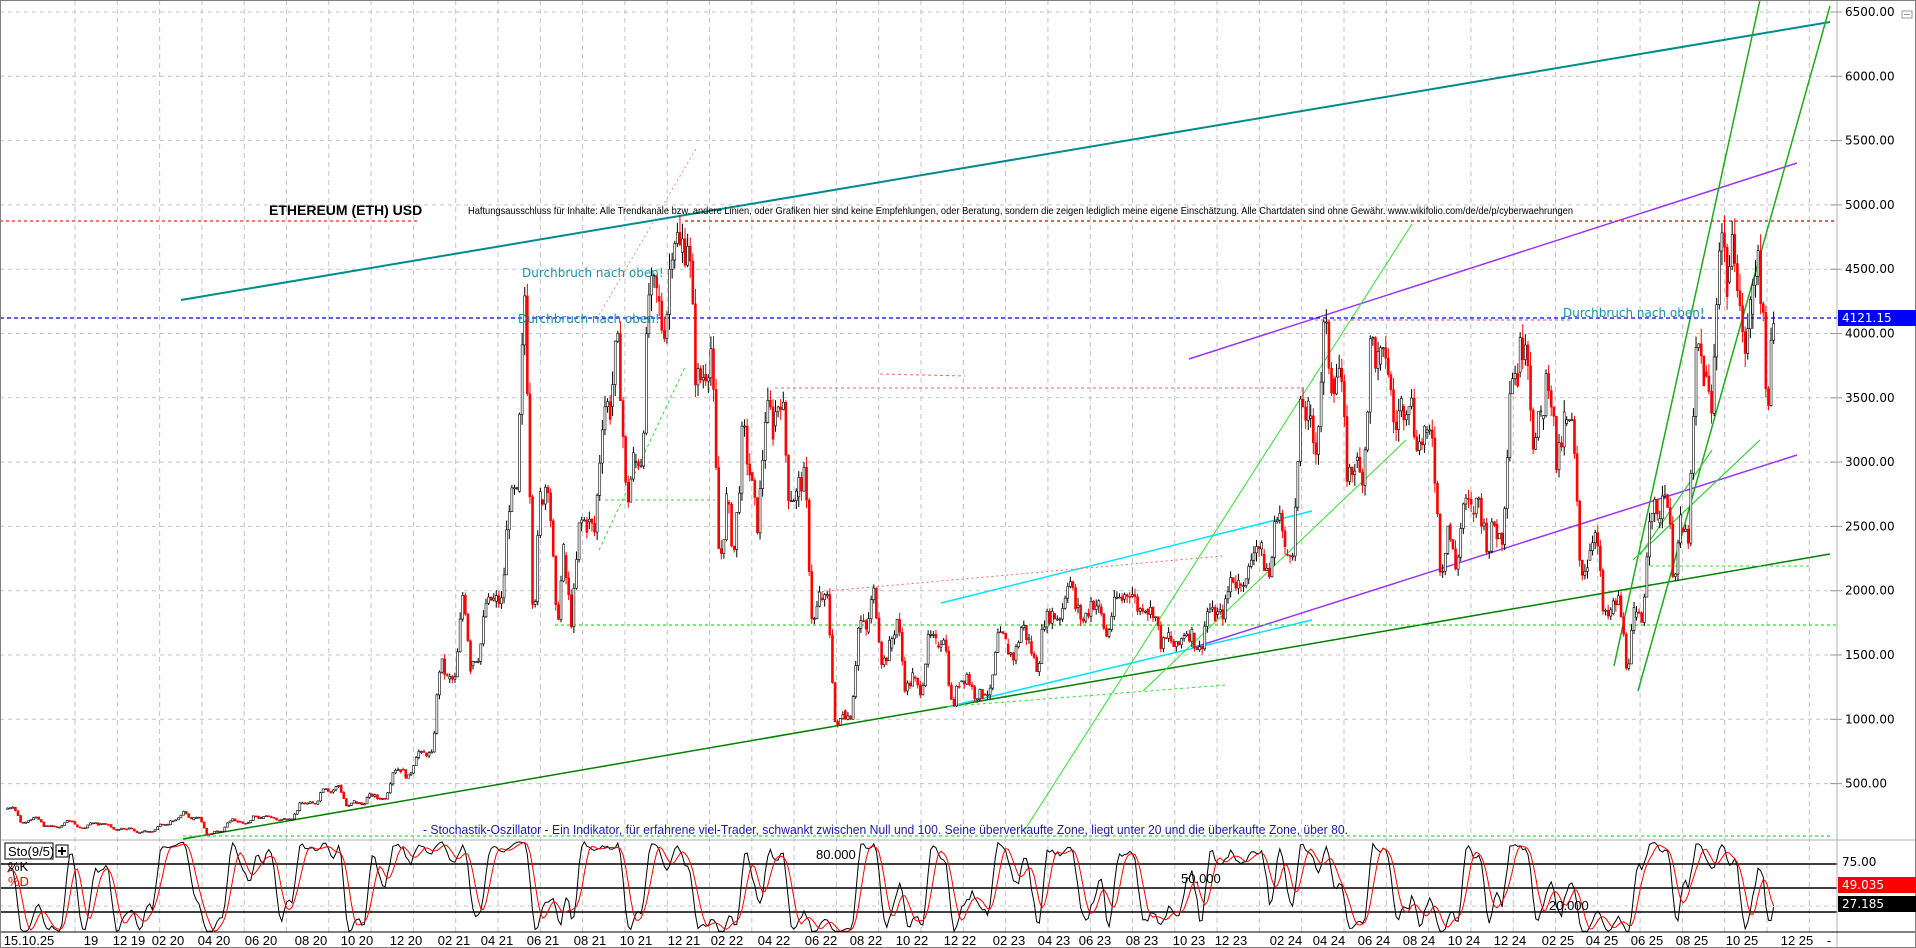  Describe the element at coordinates (1464, 940) in the screenshot. I see `date-tick-label: 10 24` at that location.